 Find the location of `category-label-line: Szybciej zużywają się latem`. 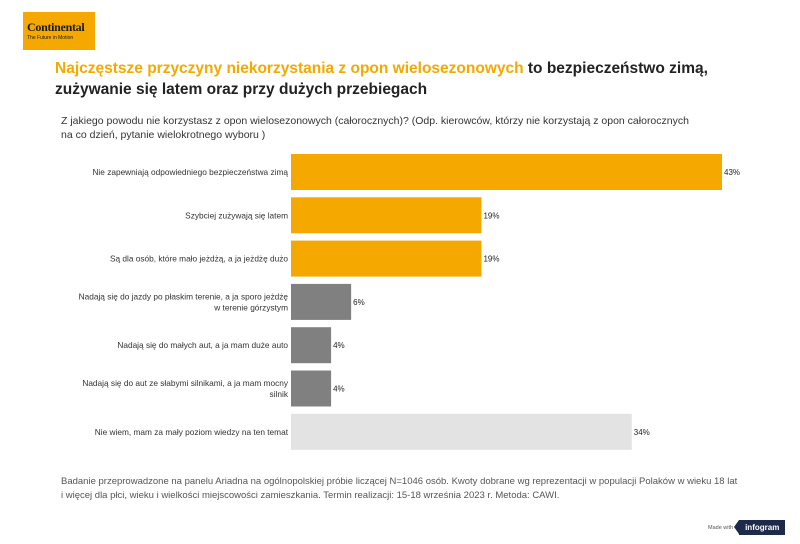

category-label-line: Szybciej zużywają się latem is located at coordinates (236, 215).